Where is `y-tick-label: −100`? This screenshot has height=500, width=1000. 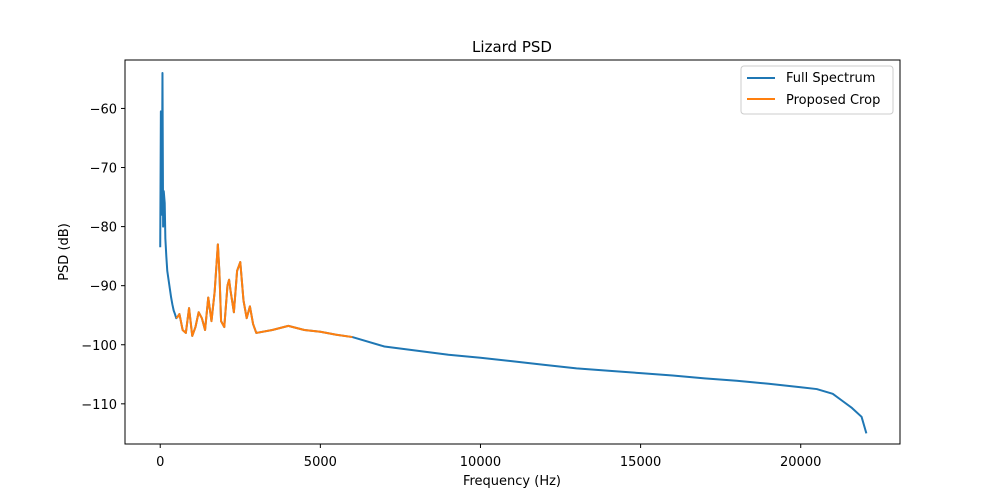 y-tick-label: −100 is located at coordinates (99, 346).